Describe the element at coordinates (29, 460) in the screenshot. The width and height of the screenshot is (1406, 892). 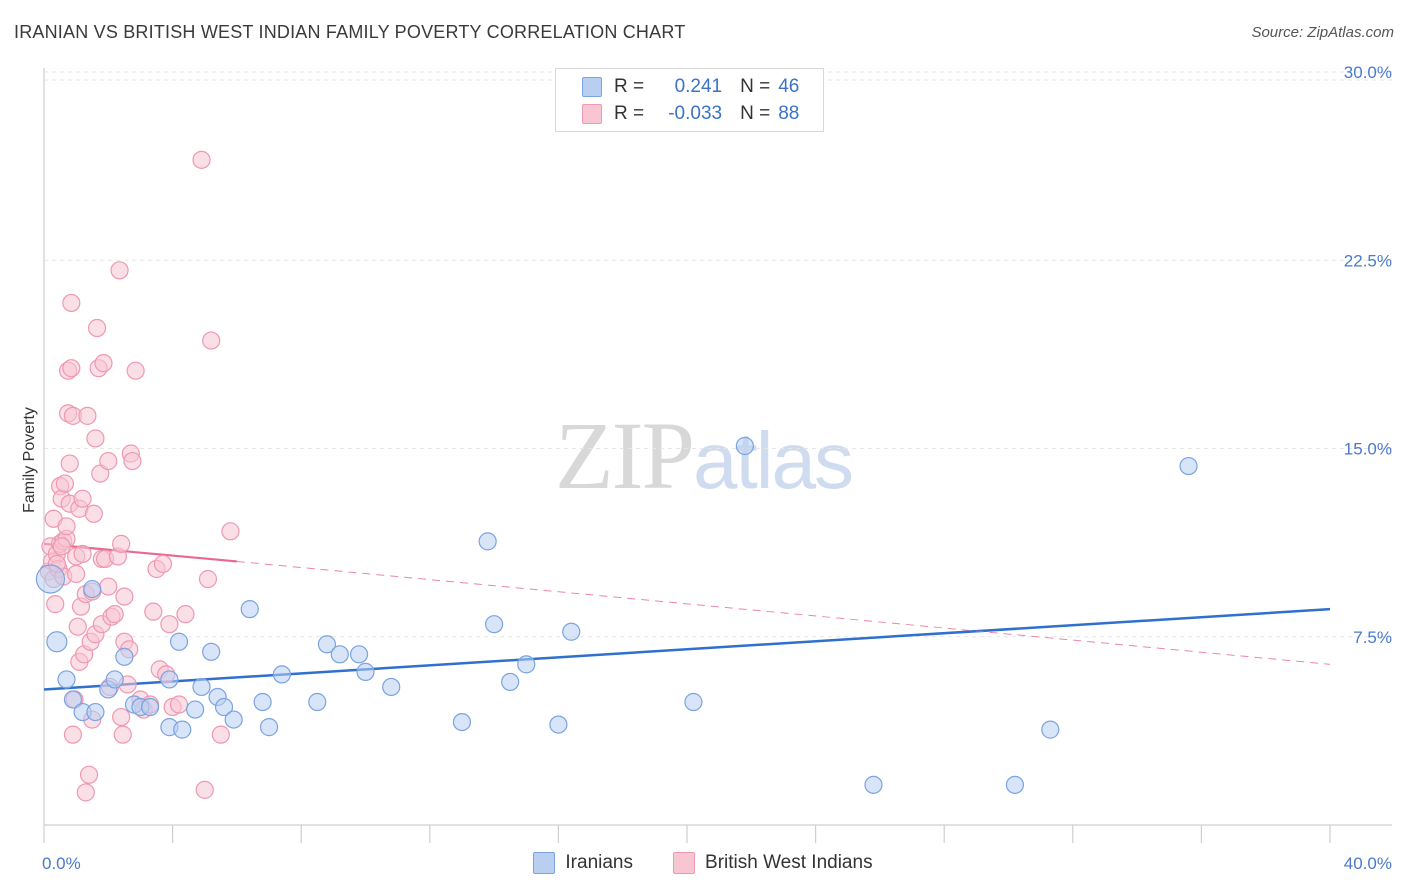
I see `y-axis-label: Family Poverty` at that location.